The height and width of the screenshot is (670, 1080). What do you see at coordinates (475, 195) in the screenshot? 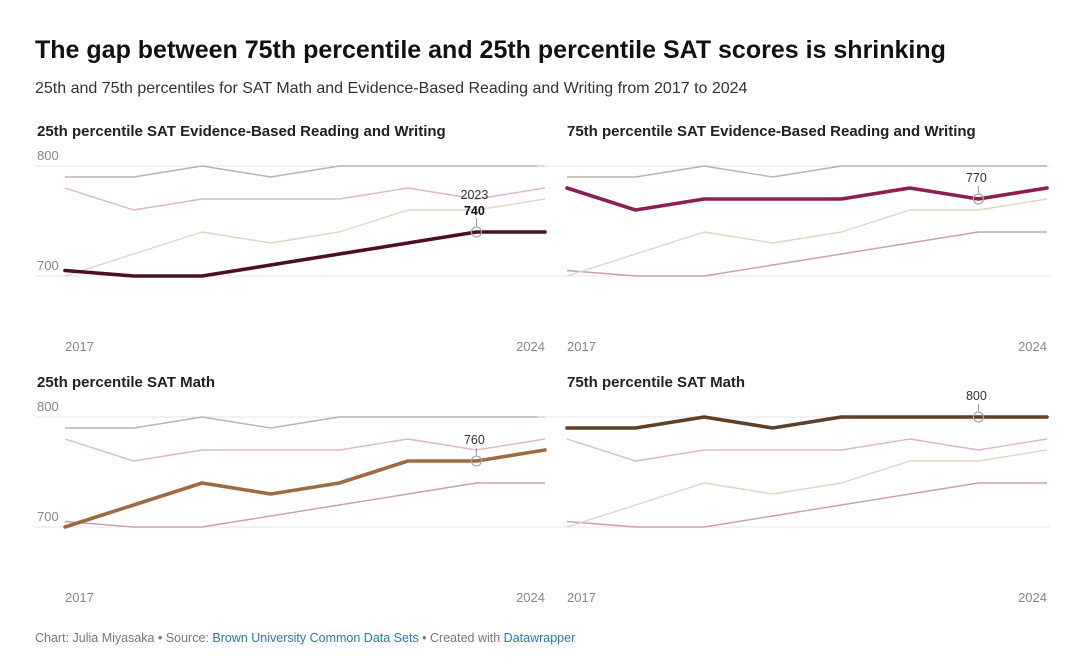
I see `annotation-year-label: 2023` at bounding box center [475, 195].